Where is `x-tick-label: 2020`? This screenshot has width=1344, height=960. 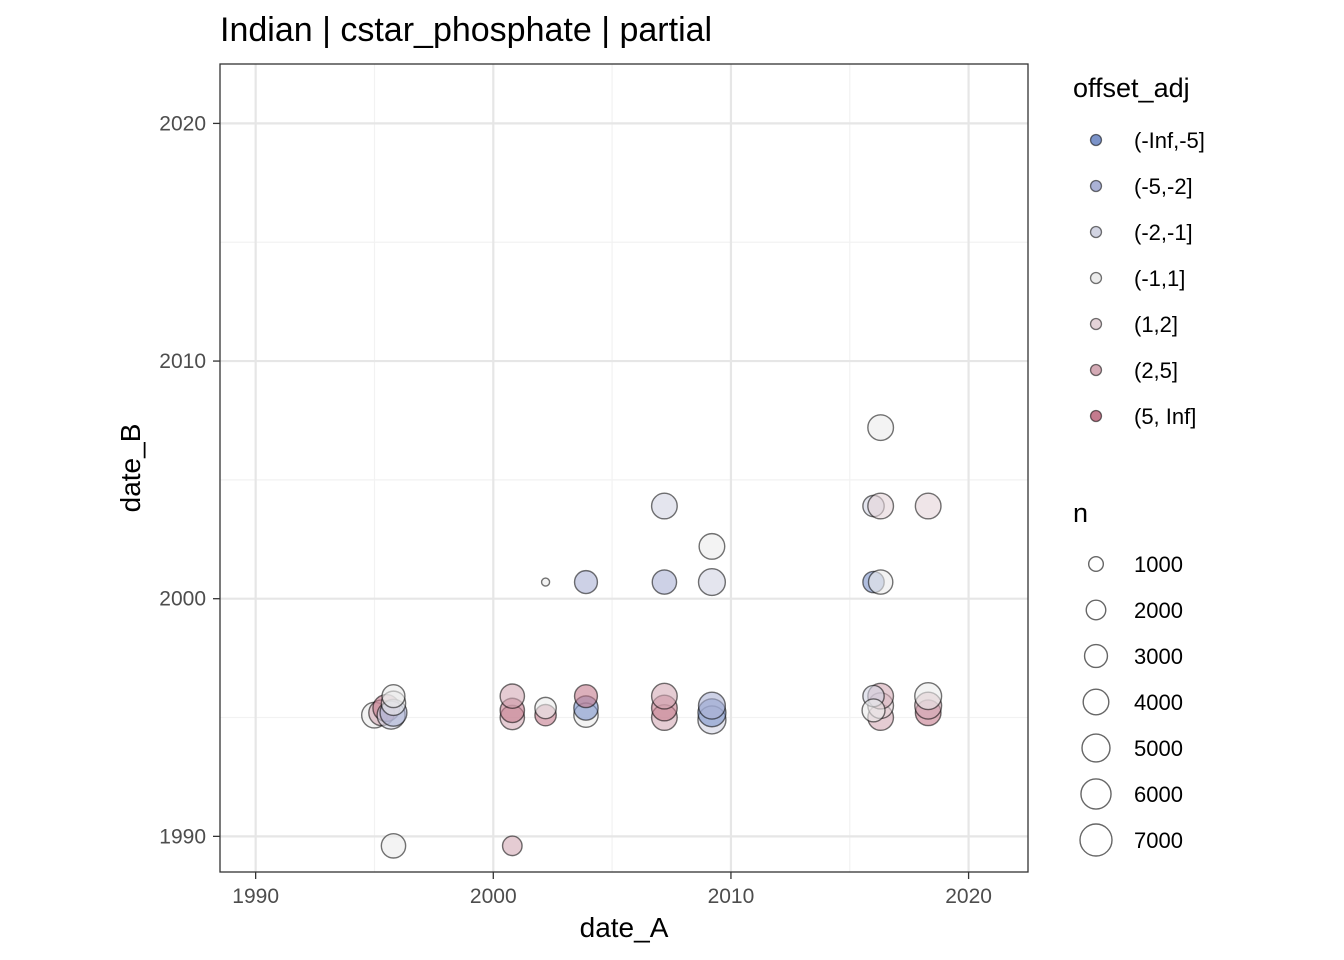 x-tick-label: 2020 is located at coordinates (968, 896).